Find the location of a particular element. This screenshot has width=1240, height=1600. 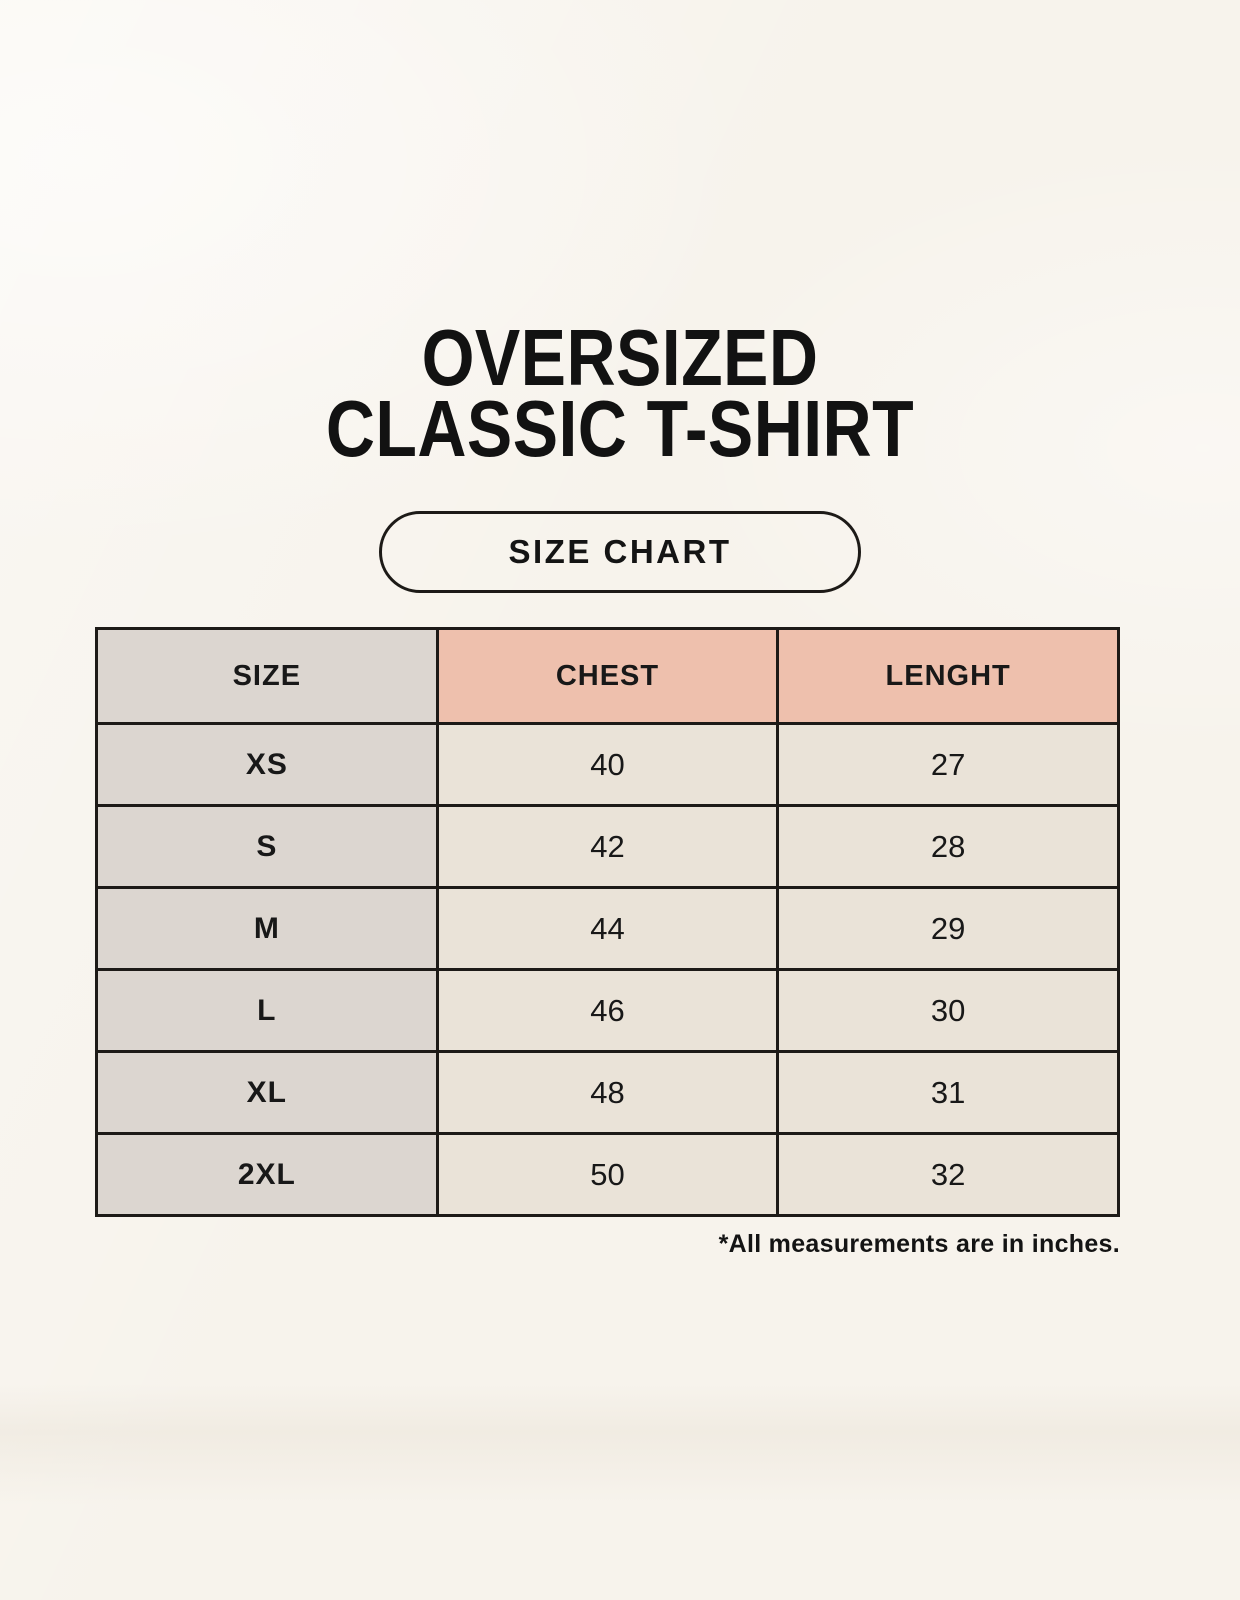

table-row: XL 48 31 is located at coordinates (607, 1092).